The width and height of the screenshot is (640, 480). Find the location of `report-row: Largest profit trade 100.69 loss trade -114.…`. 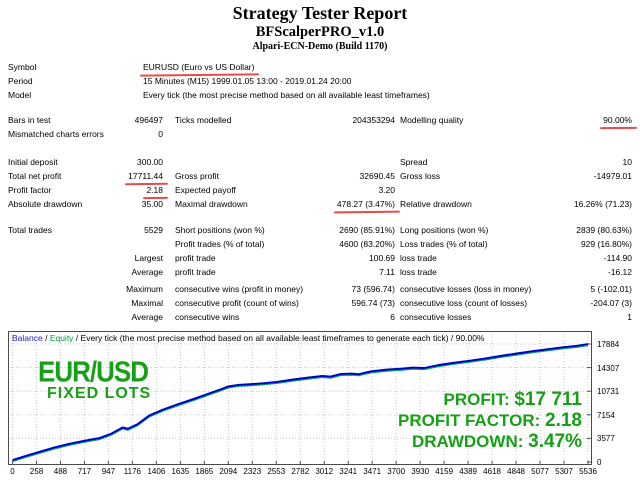

report-row: Largest profit trade 100.69 loss trade -114.… is located at coordinates (321, 258).